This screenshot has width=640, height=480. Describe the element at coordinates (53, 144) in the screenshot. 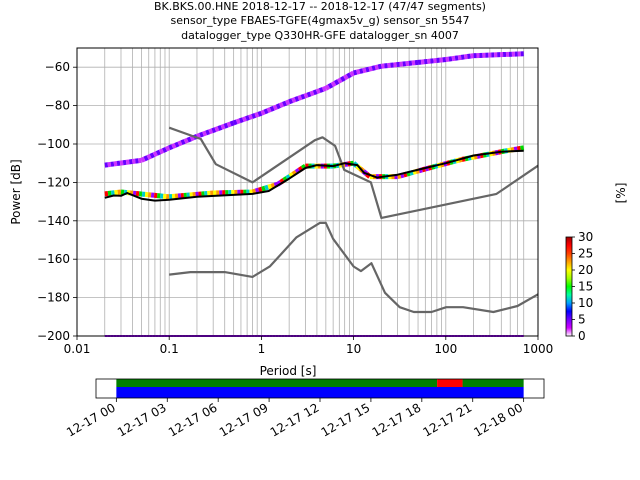

I see `y-tick-label: −100` at that location.